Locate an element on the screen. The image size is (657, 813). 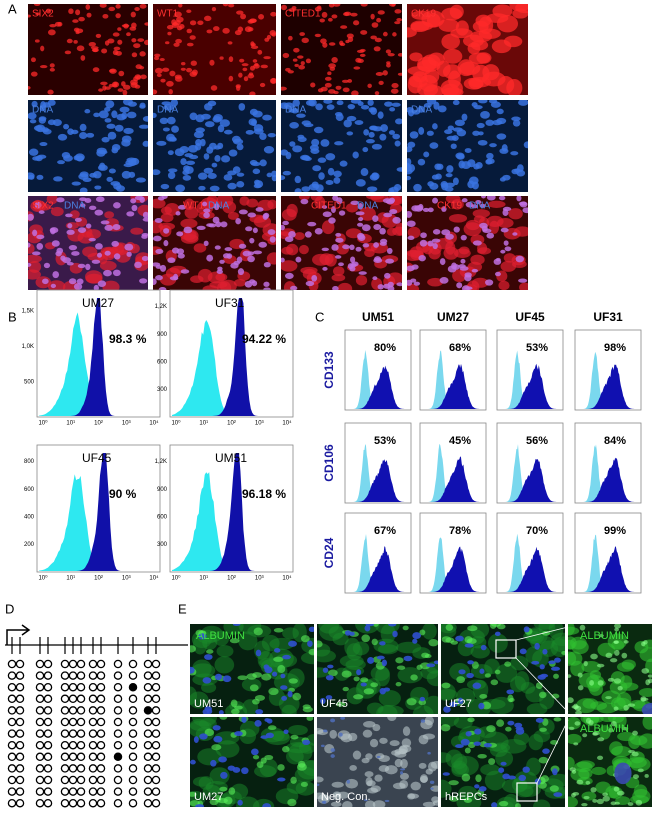
image: CITED1 DNA is located at coordinates (341, 243).